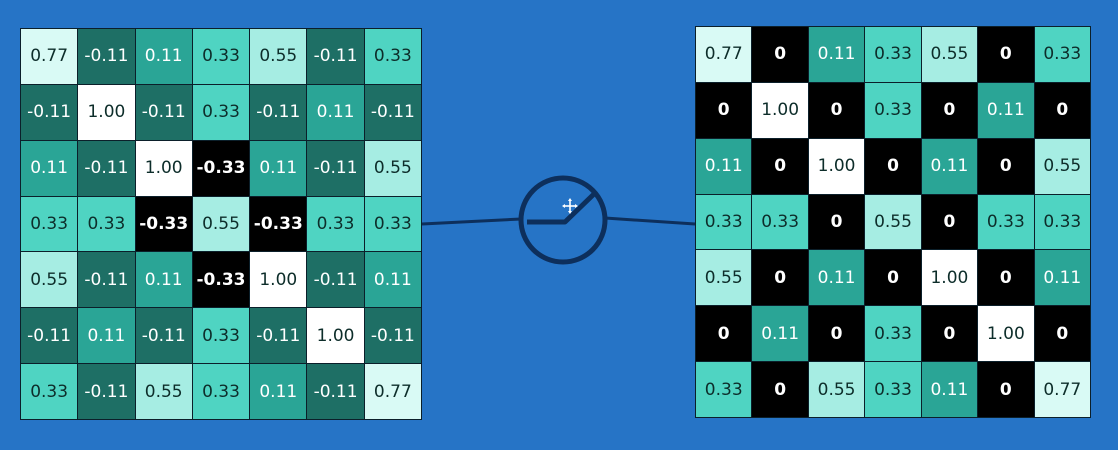  Describe the element at coordinates (49, 280) in the screenshot. I see `input-cell-r5-c1: 0.55` at that location.